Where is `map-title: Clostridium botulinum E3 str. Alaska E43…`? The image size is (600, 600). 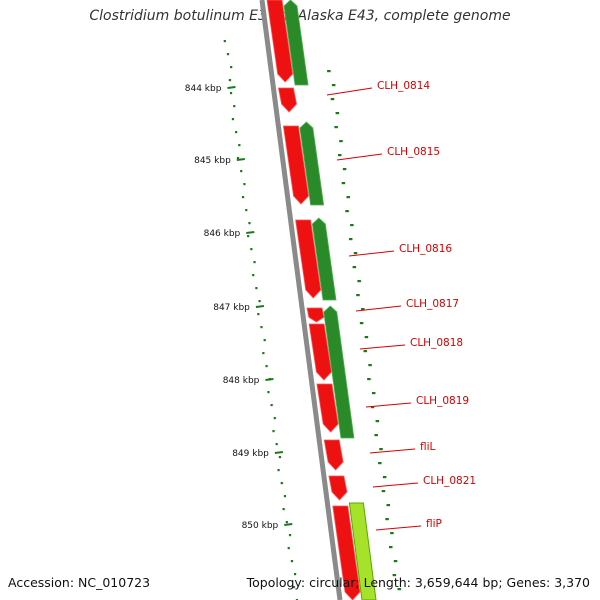 map-title: Clostridium botulinum E3 str. Alaska E43… is located at coordinates (300, 16).